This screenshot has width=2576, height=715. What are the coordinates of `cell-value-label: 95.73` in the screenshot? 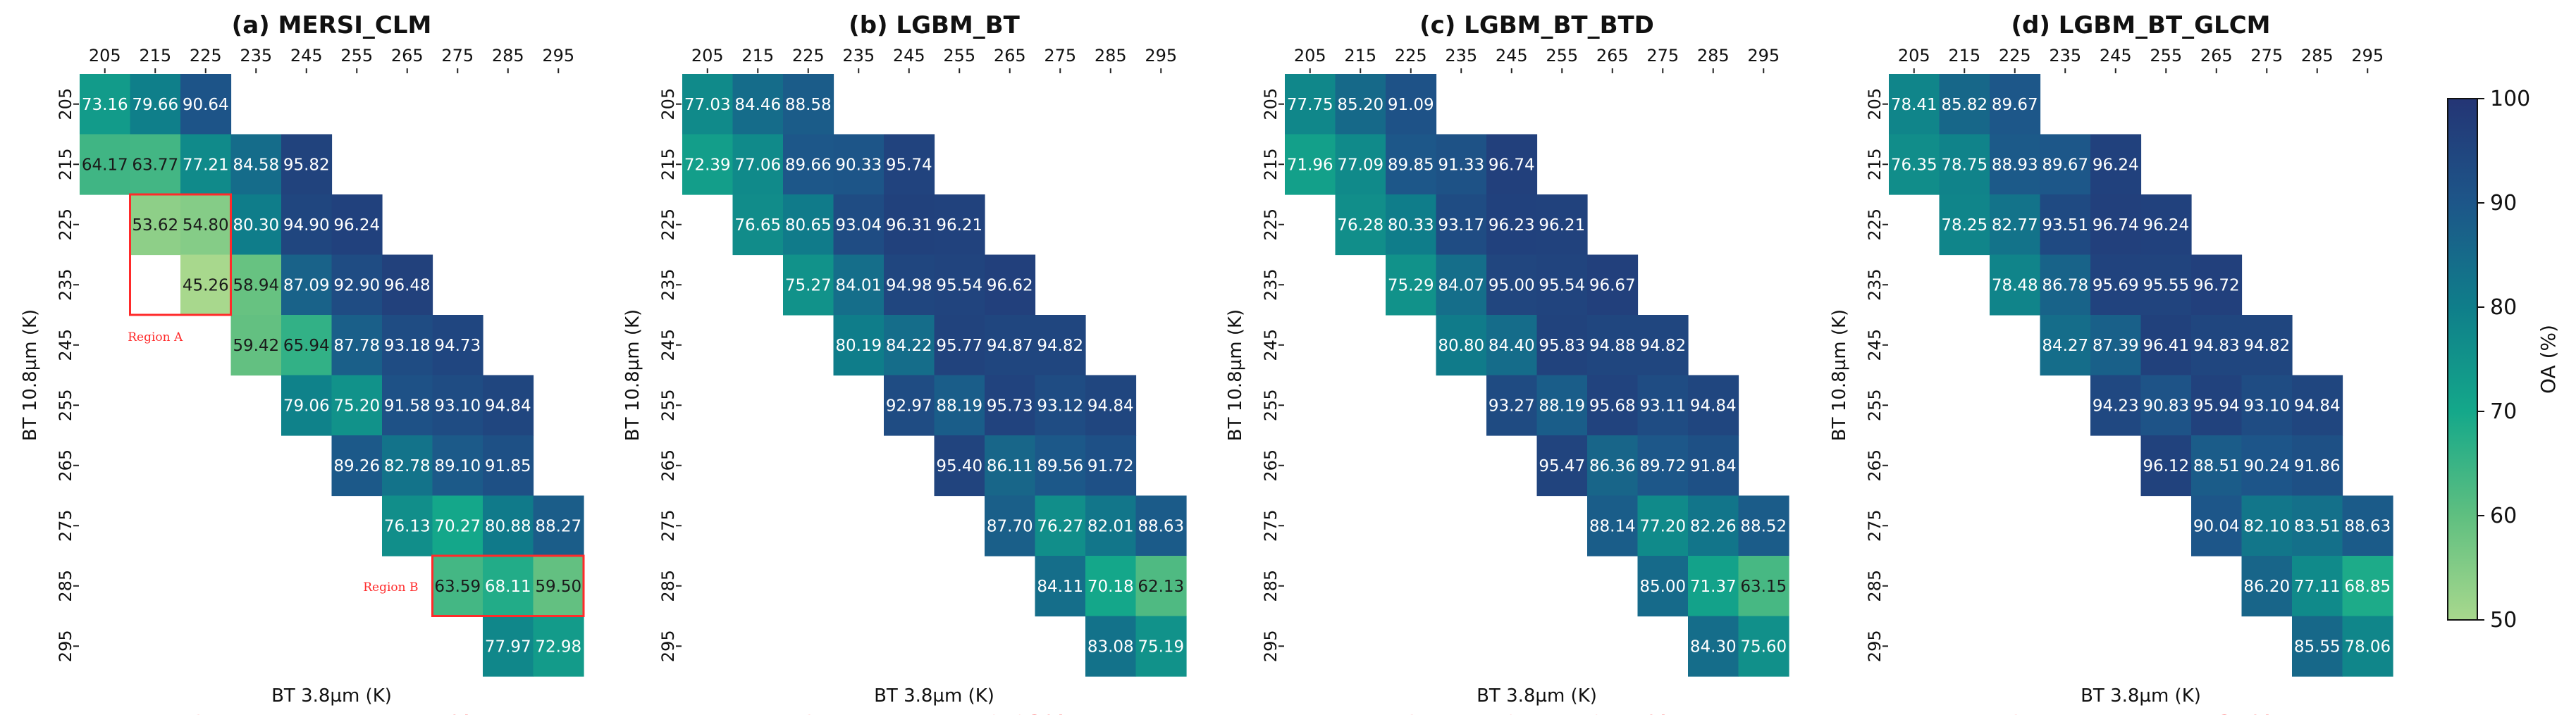 It's located at (1010, 406).